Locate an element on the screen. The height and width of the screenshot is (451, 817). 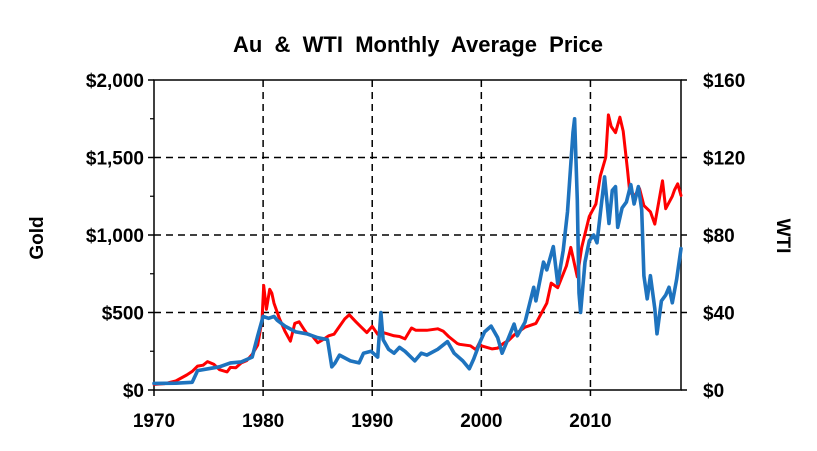
left-tick-label: $0 is located at coordinates (133, 391).